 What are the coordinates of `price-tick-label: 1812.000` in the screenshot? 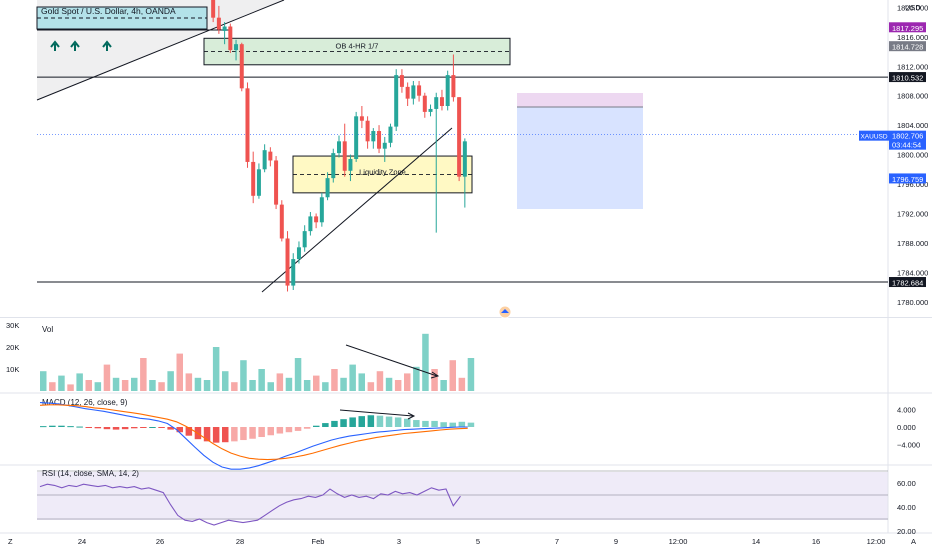 It's located at (912, 66).